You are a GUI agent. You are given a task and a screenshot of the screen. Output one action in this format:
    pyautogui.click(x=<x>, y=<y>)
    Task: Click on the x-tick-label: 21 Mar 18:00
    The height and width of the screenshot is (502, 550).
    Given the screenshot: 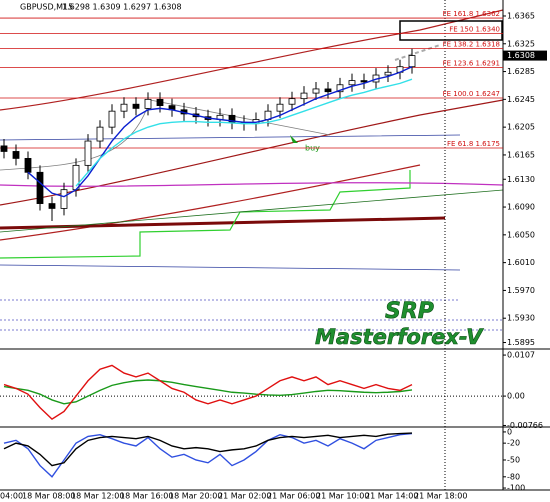 What is the action you would take?
    pyautogui.click(x=440, y=496)
    